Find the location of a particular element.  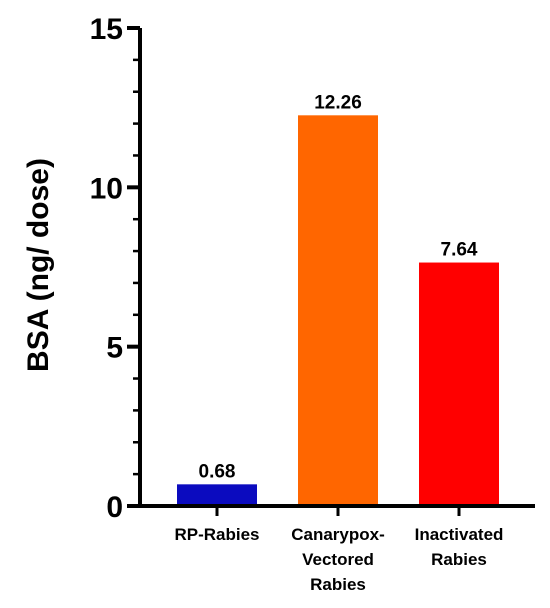

x-tick-label: RP-Rabies is located at coordinates (216, 534).